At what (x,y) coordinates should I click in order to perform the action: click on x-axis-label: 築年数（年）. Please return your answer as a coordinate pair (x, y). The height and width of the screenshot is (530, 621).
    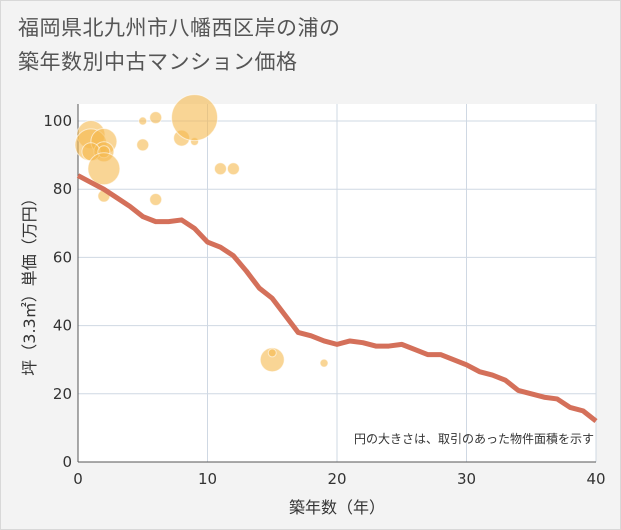
    Looking at the image, I should click on (337, 507).